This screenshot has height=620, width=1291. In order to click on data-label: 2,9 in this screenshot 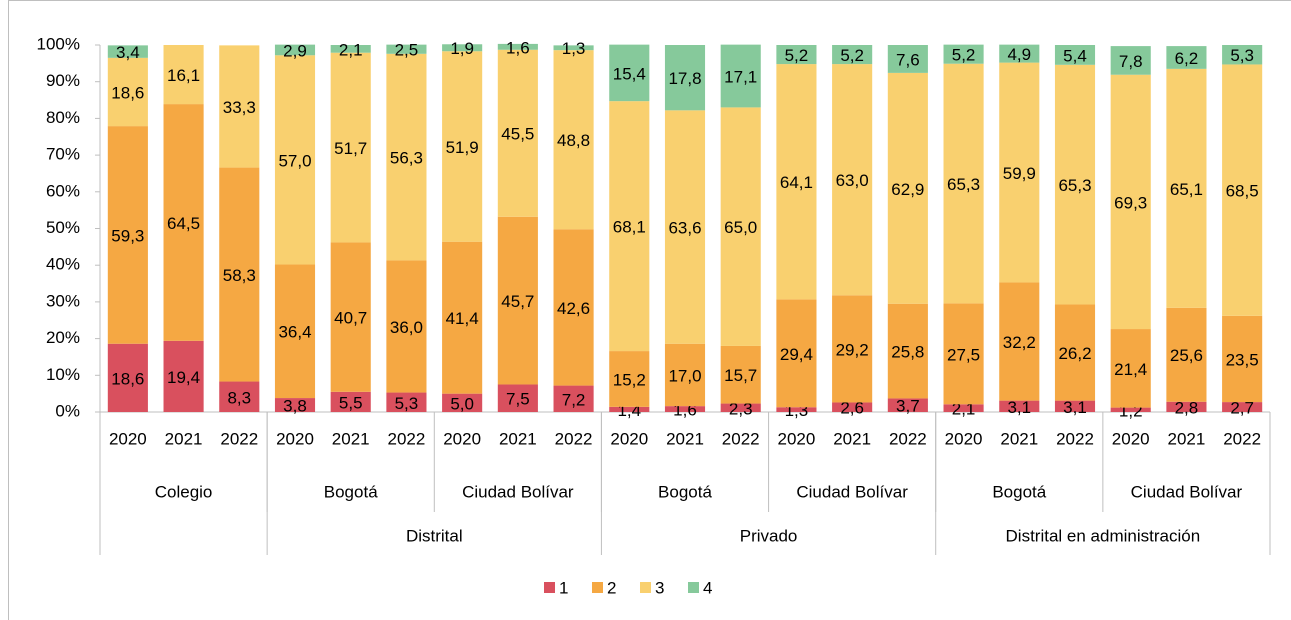, I will do `click(295, 50)`.